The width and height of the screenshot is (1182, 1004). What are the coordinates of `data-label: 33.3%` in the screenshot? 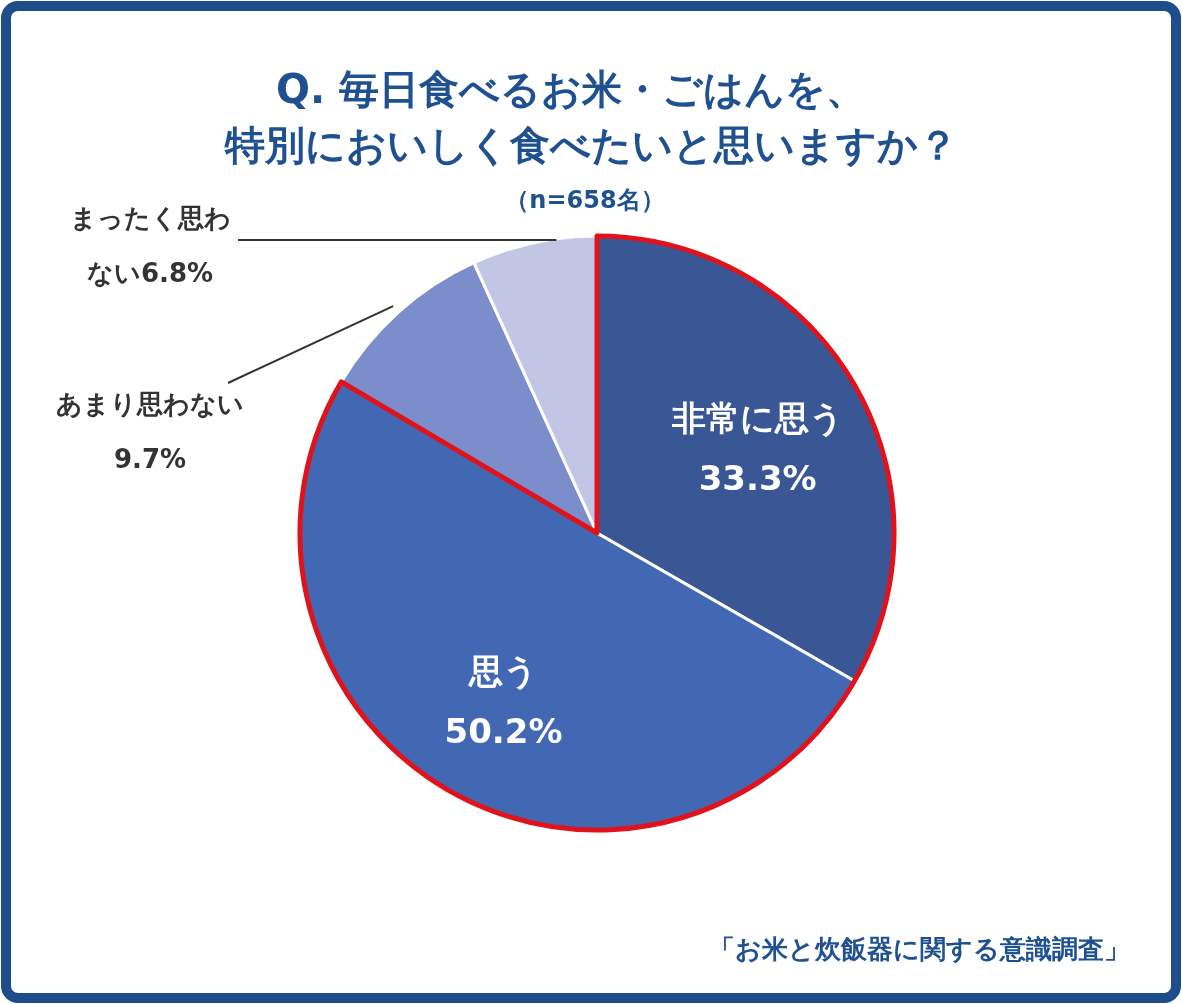 It's located at (757, 478).